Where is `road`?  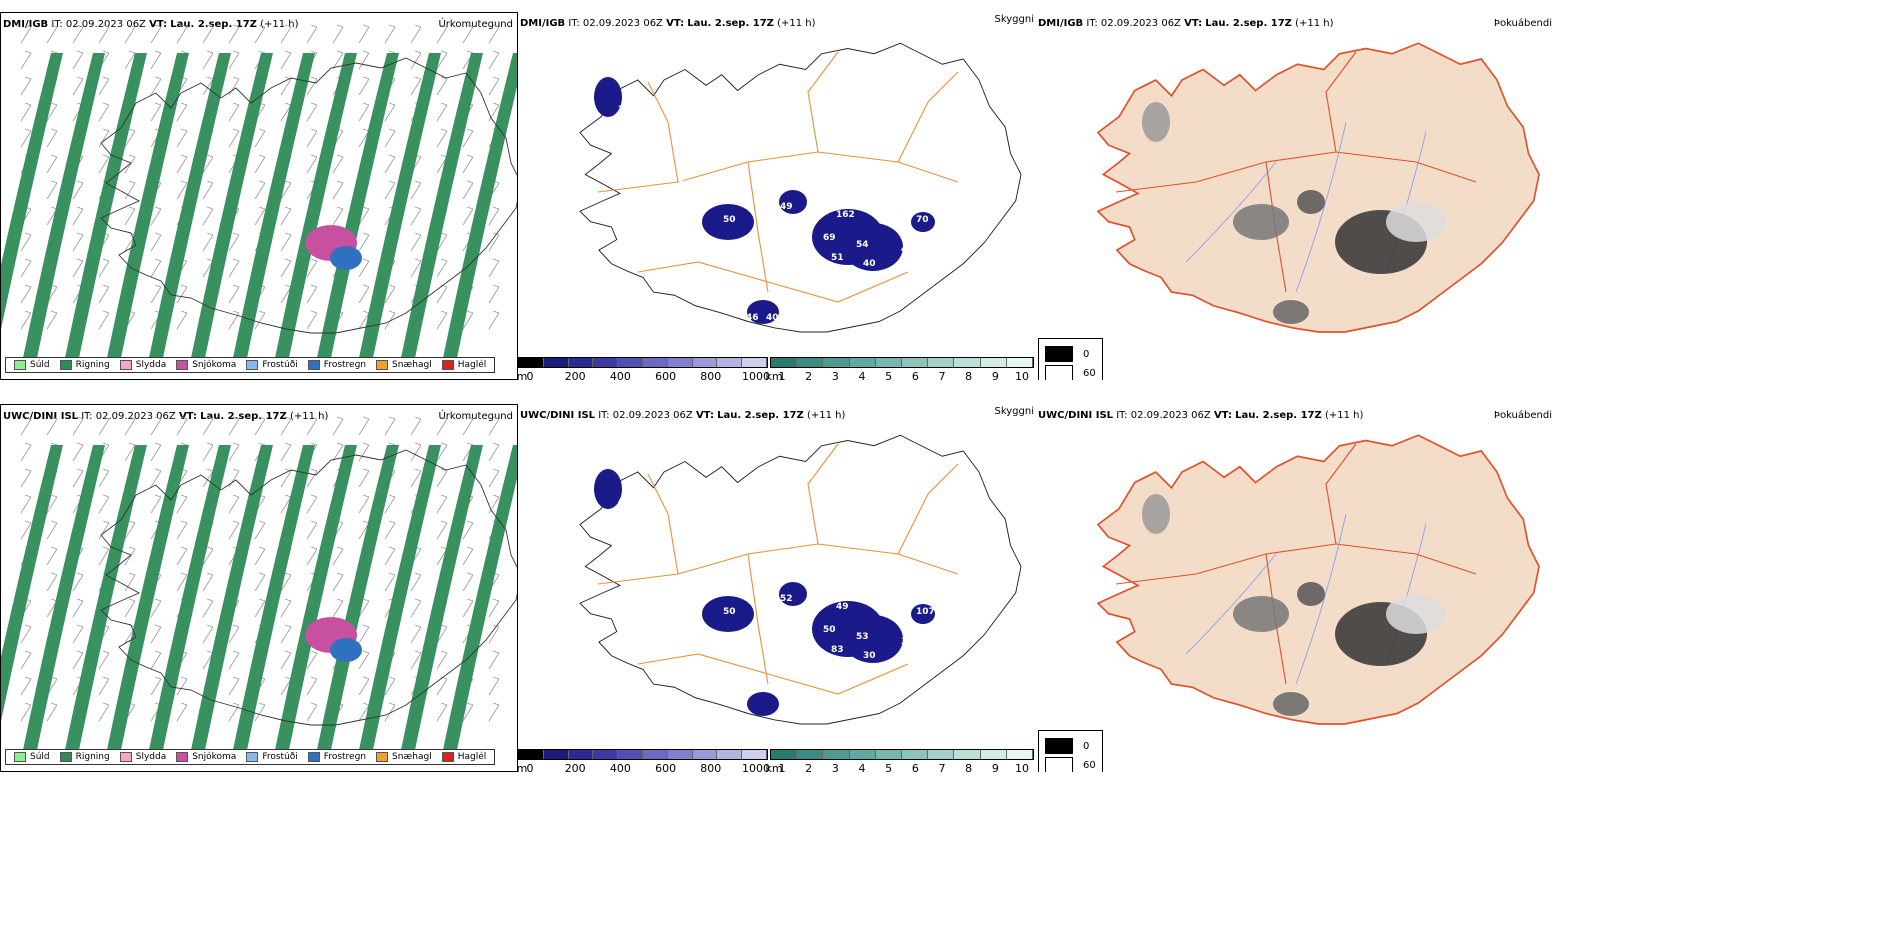 road is located at coordinates (663, 524).